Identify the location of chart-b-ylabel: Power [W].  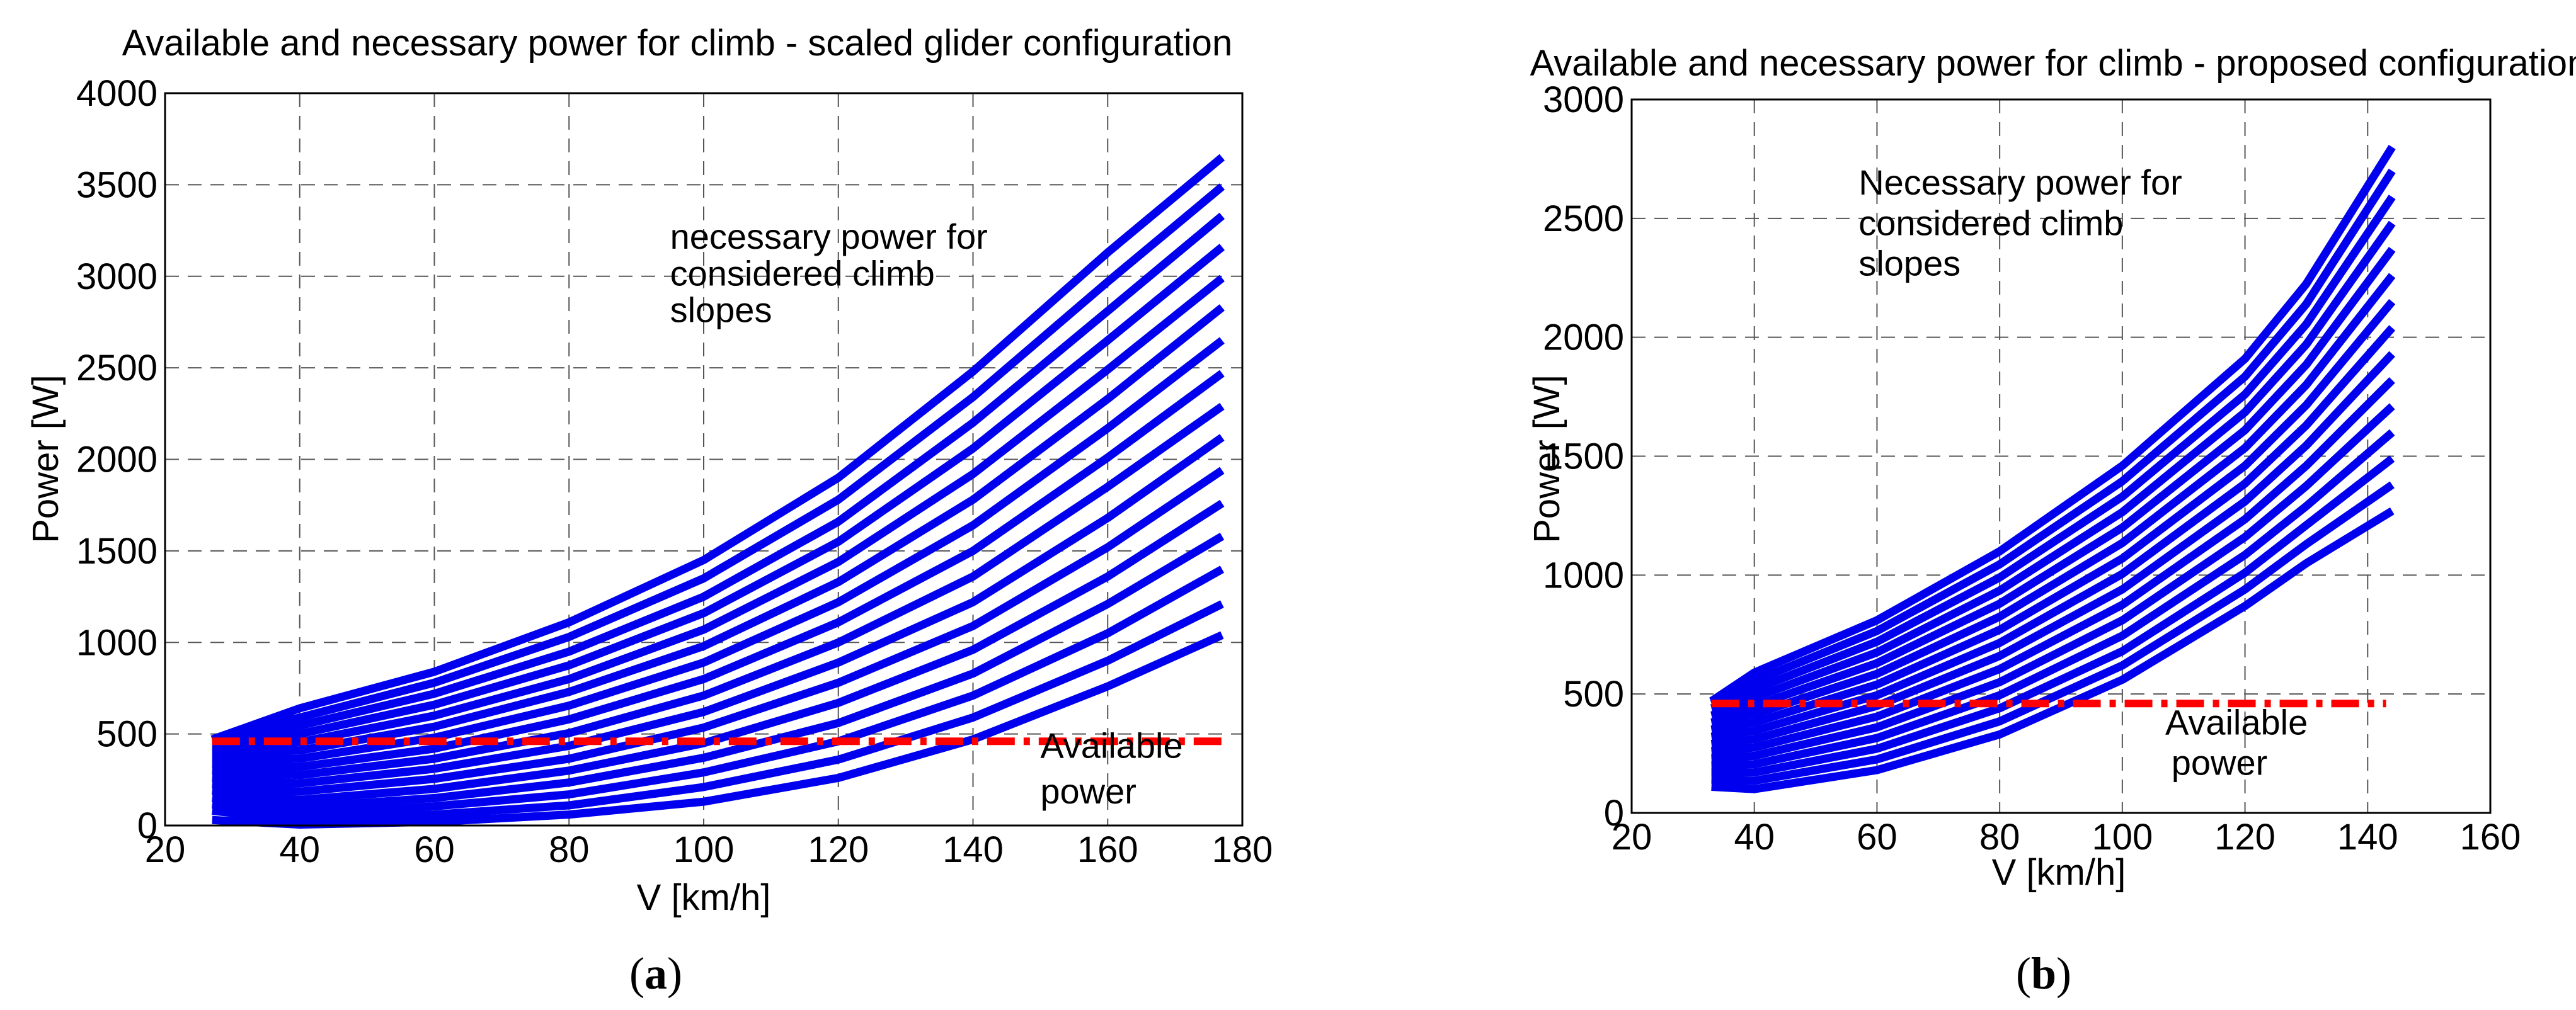
(1546, 459).